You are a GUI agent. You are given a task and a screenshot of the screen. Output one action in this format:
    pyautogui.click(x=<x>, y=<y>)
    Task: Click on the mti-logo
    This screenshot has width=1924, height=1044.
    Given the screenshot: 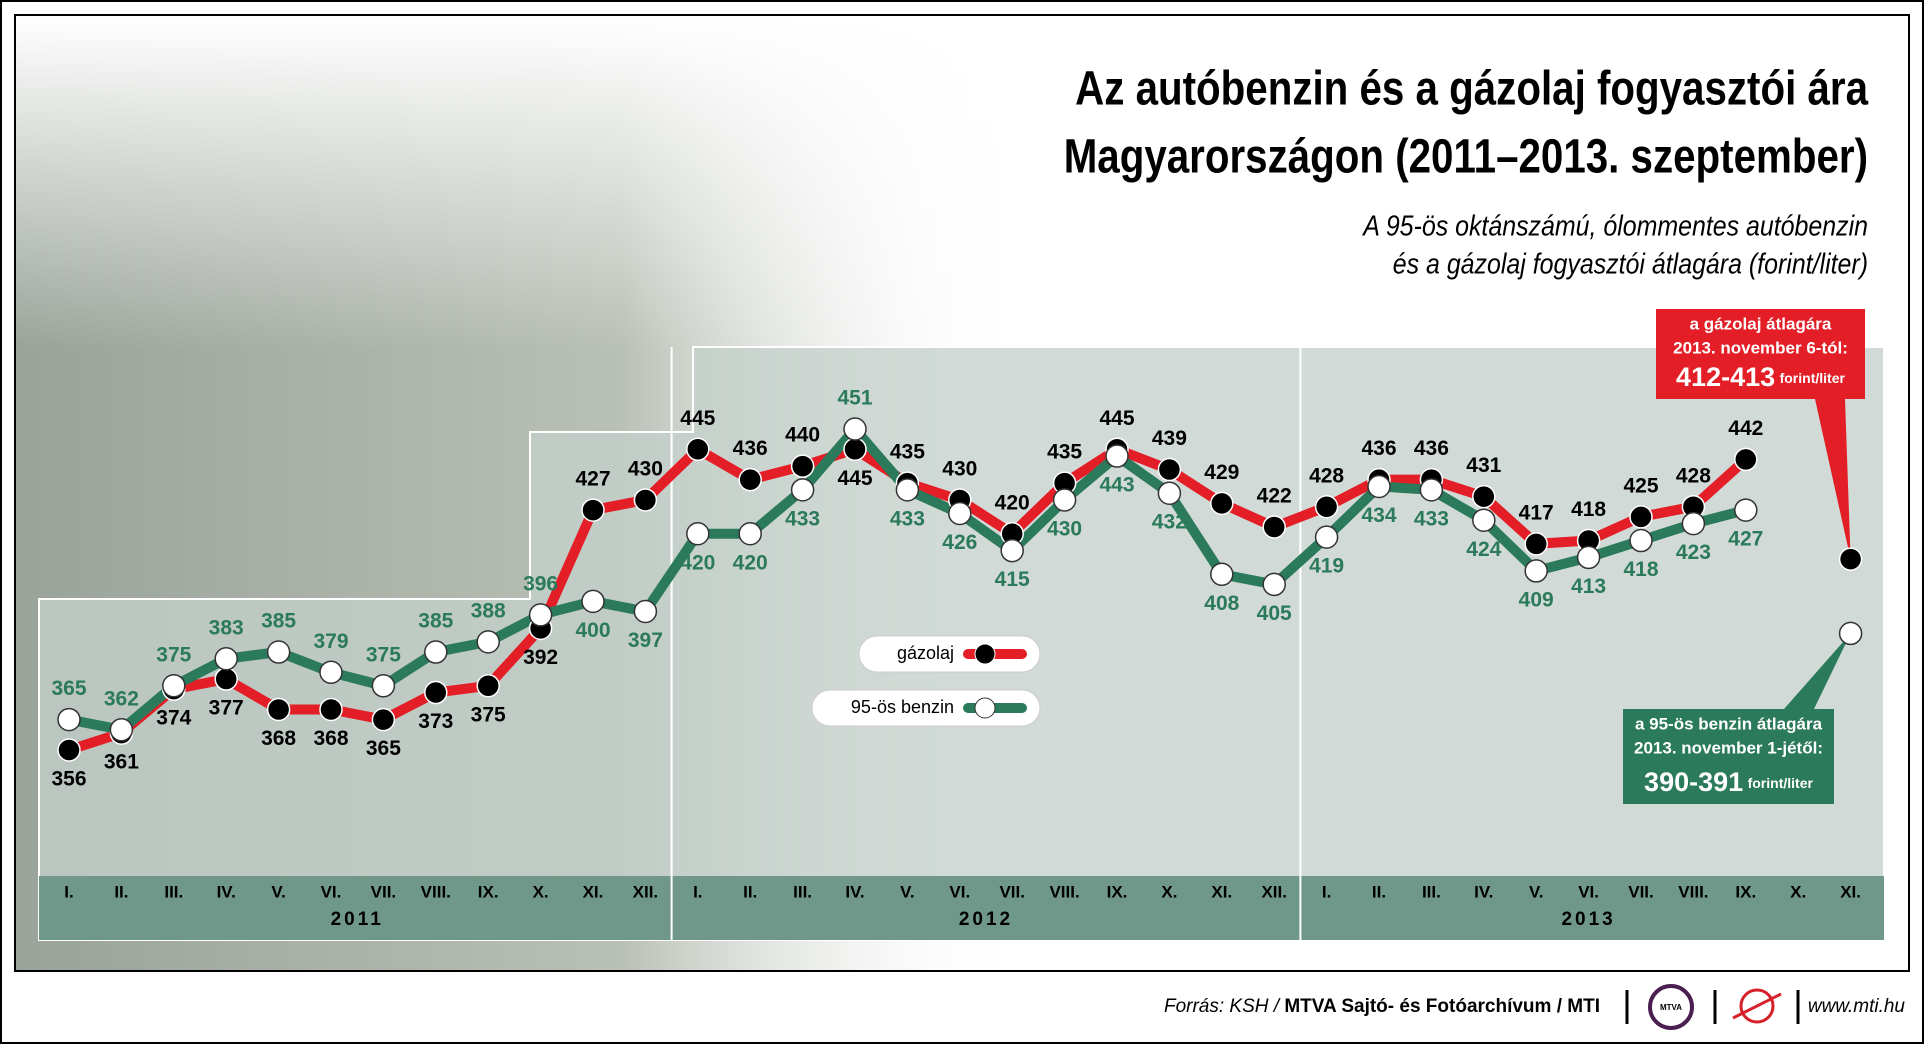 What is the action you would take?
    pyautogui.click(x=1757, y=1006)
    